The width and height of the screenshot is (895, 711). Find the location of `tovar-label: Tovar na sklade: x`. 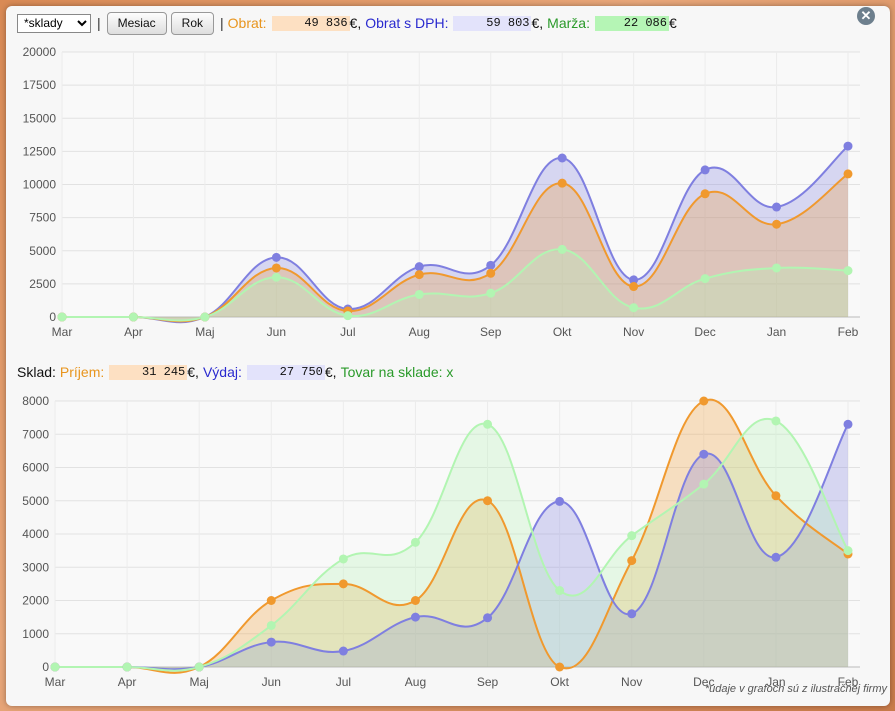

tovar-label: Tovar na sklade: x is located at coordinates (397, 372).